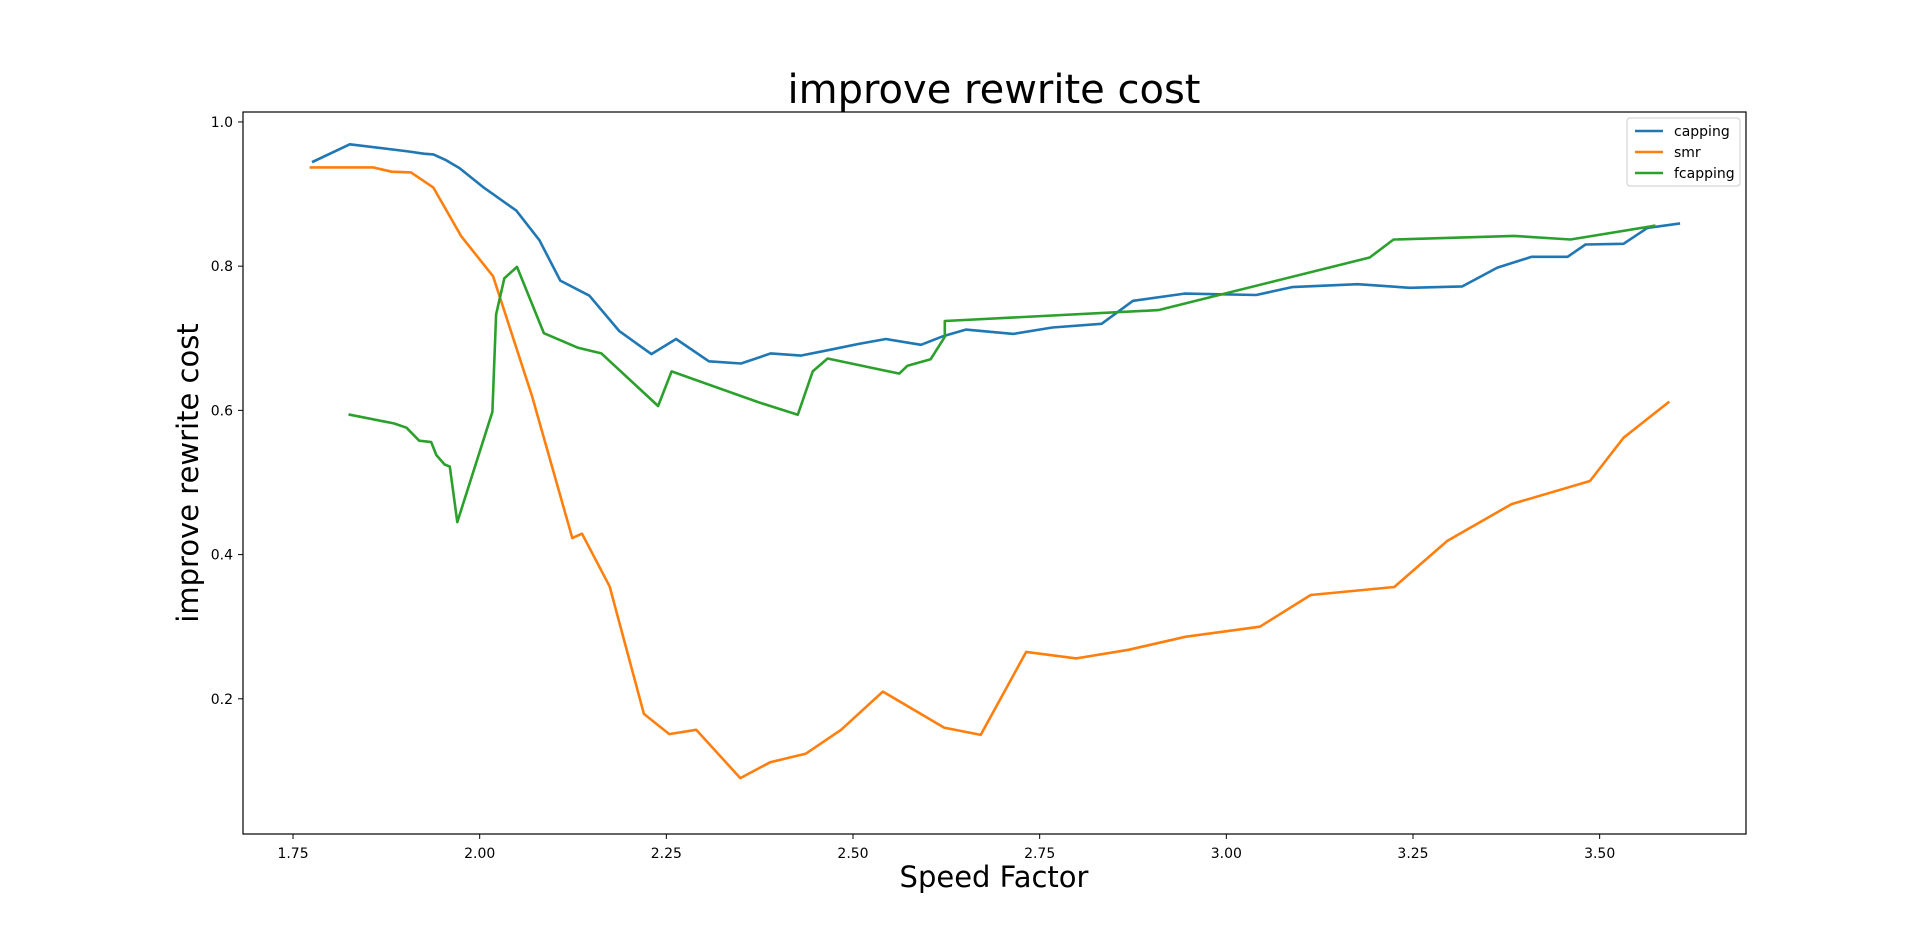 Image resolution: width=1920 pixels, height=927 pixels. I want to click on y-axis-label: improve rewrite cost, so click(188, 472).